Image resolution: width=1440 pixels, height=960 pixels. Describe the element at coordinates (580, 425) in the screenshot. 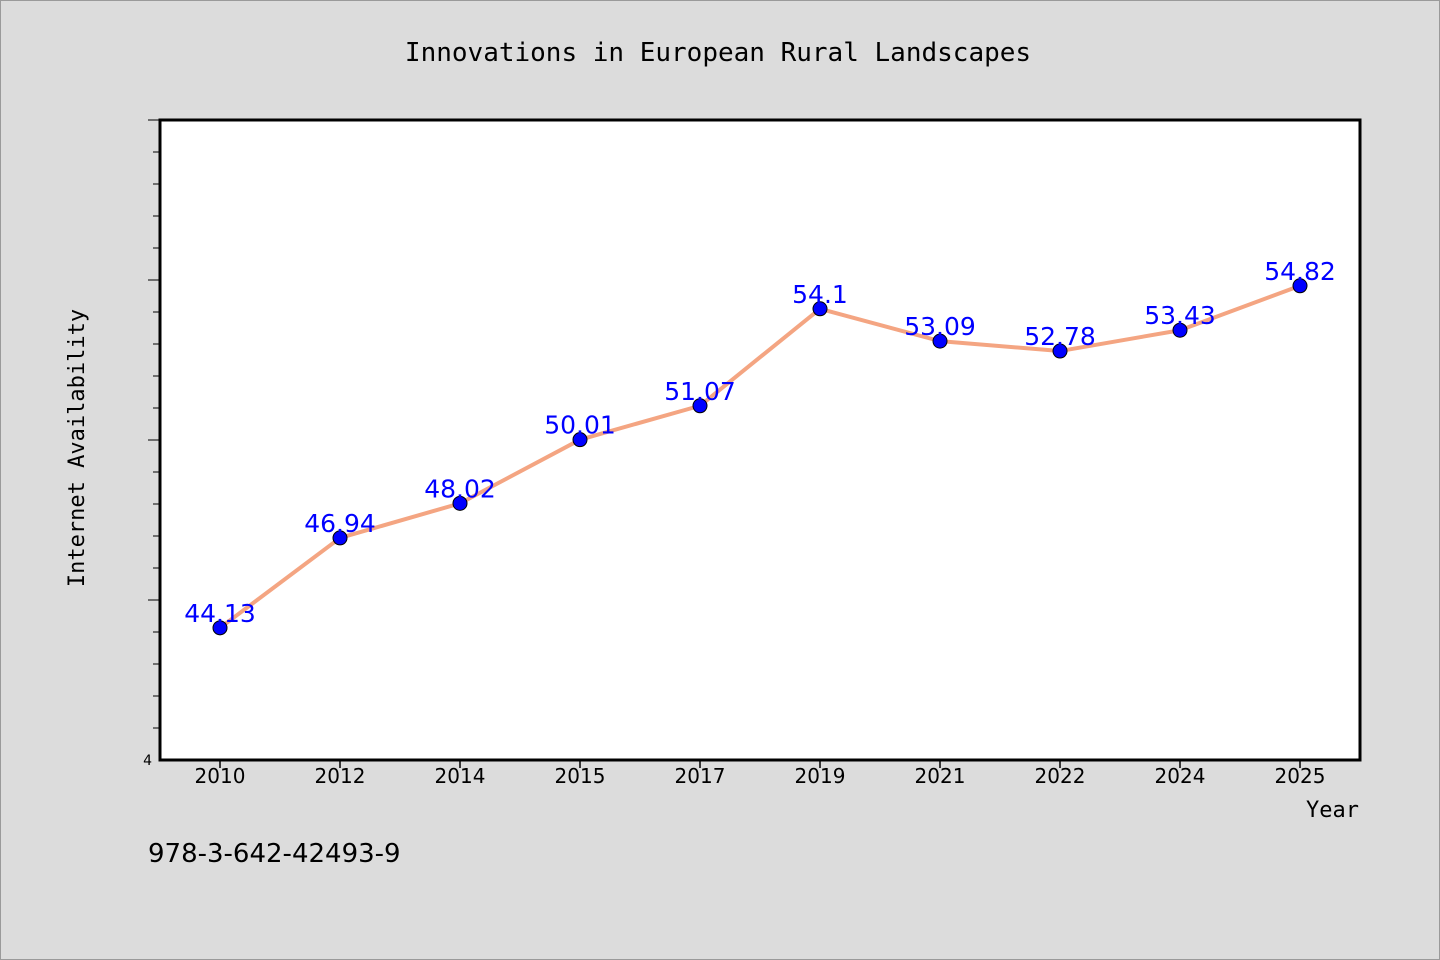

I see `data-label: 50.01` at that location.